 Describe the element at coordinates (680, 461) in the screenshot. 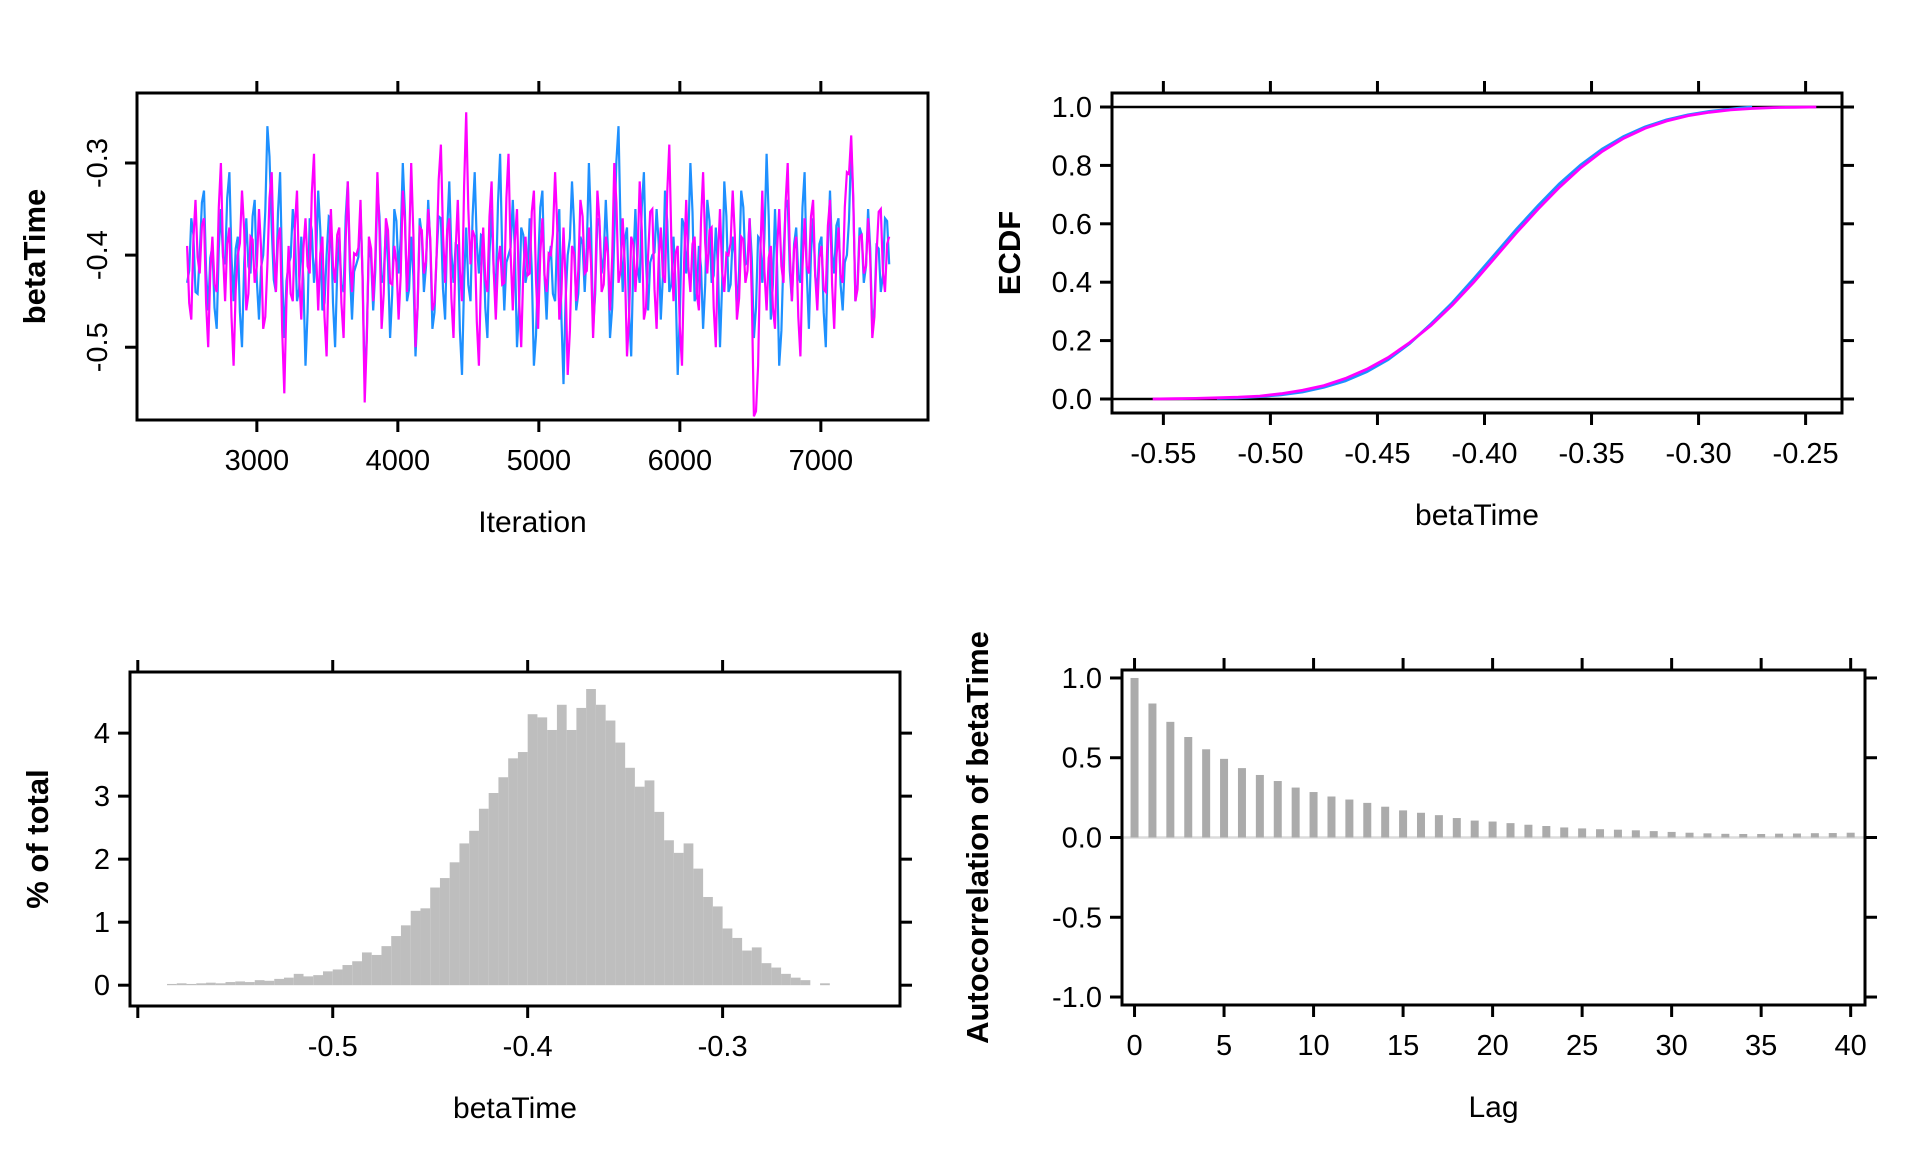

I see `x-tick-label: 6000` at that location.